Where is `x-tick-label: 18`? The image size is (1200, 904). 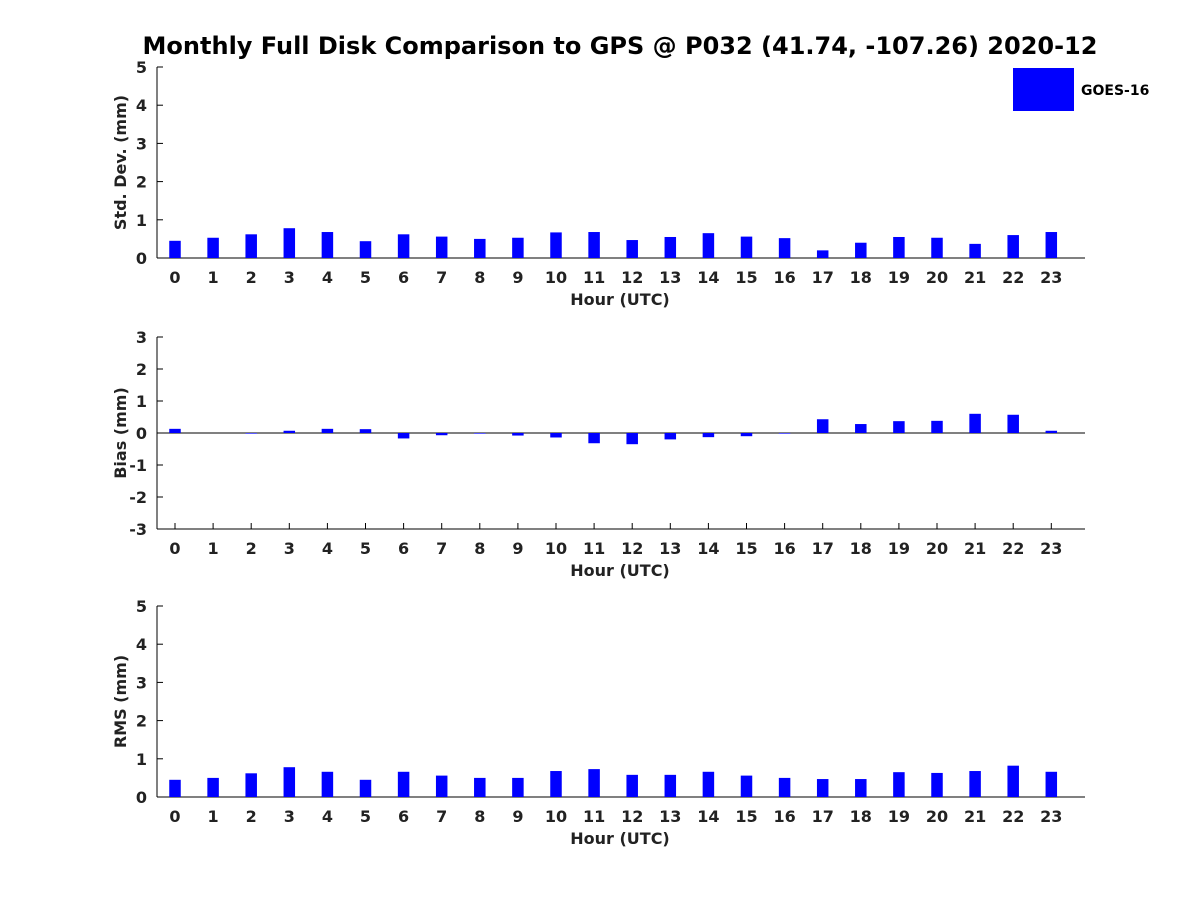
x-tick-label: 18 is located at coordinates (861, 548).